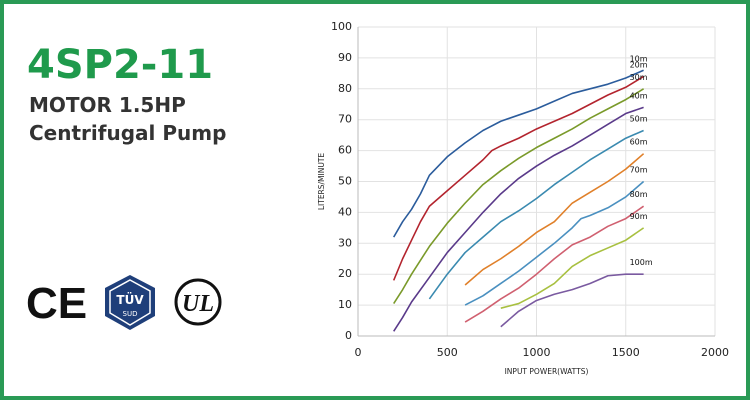 The image size is (750, 400). Describe the element at coordinates (341, 26) in the screenshot. I see `y-tick-label: 100` at that location.